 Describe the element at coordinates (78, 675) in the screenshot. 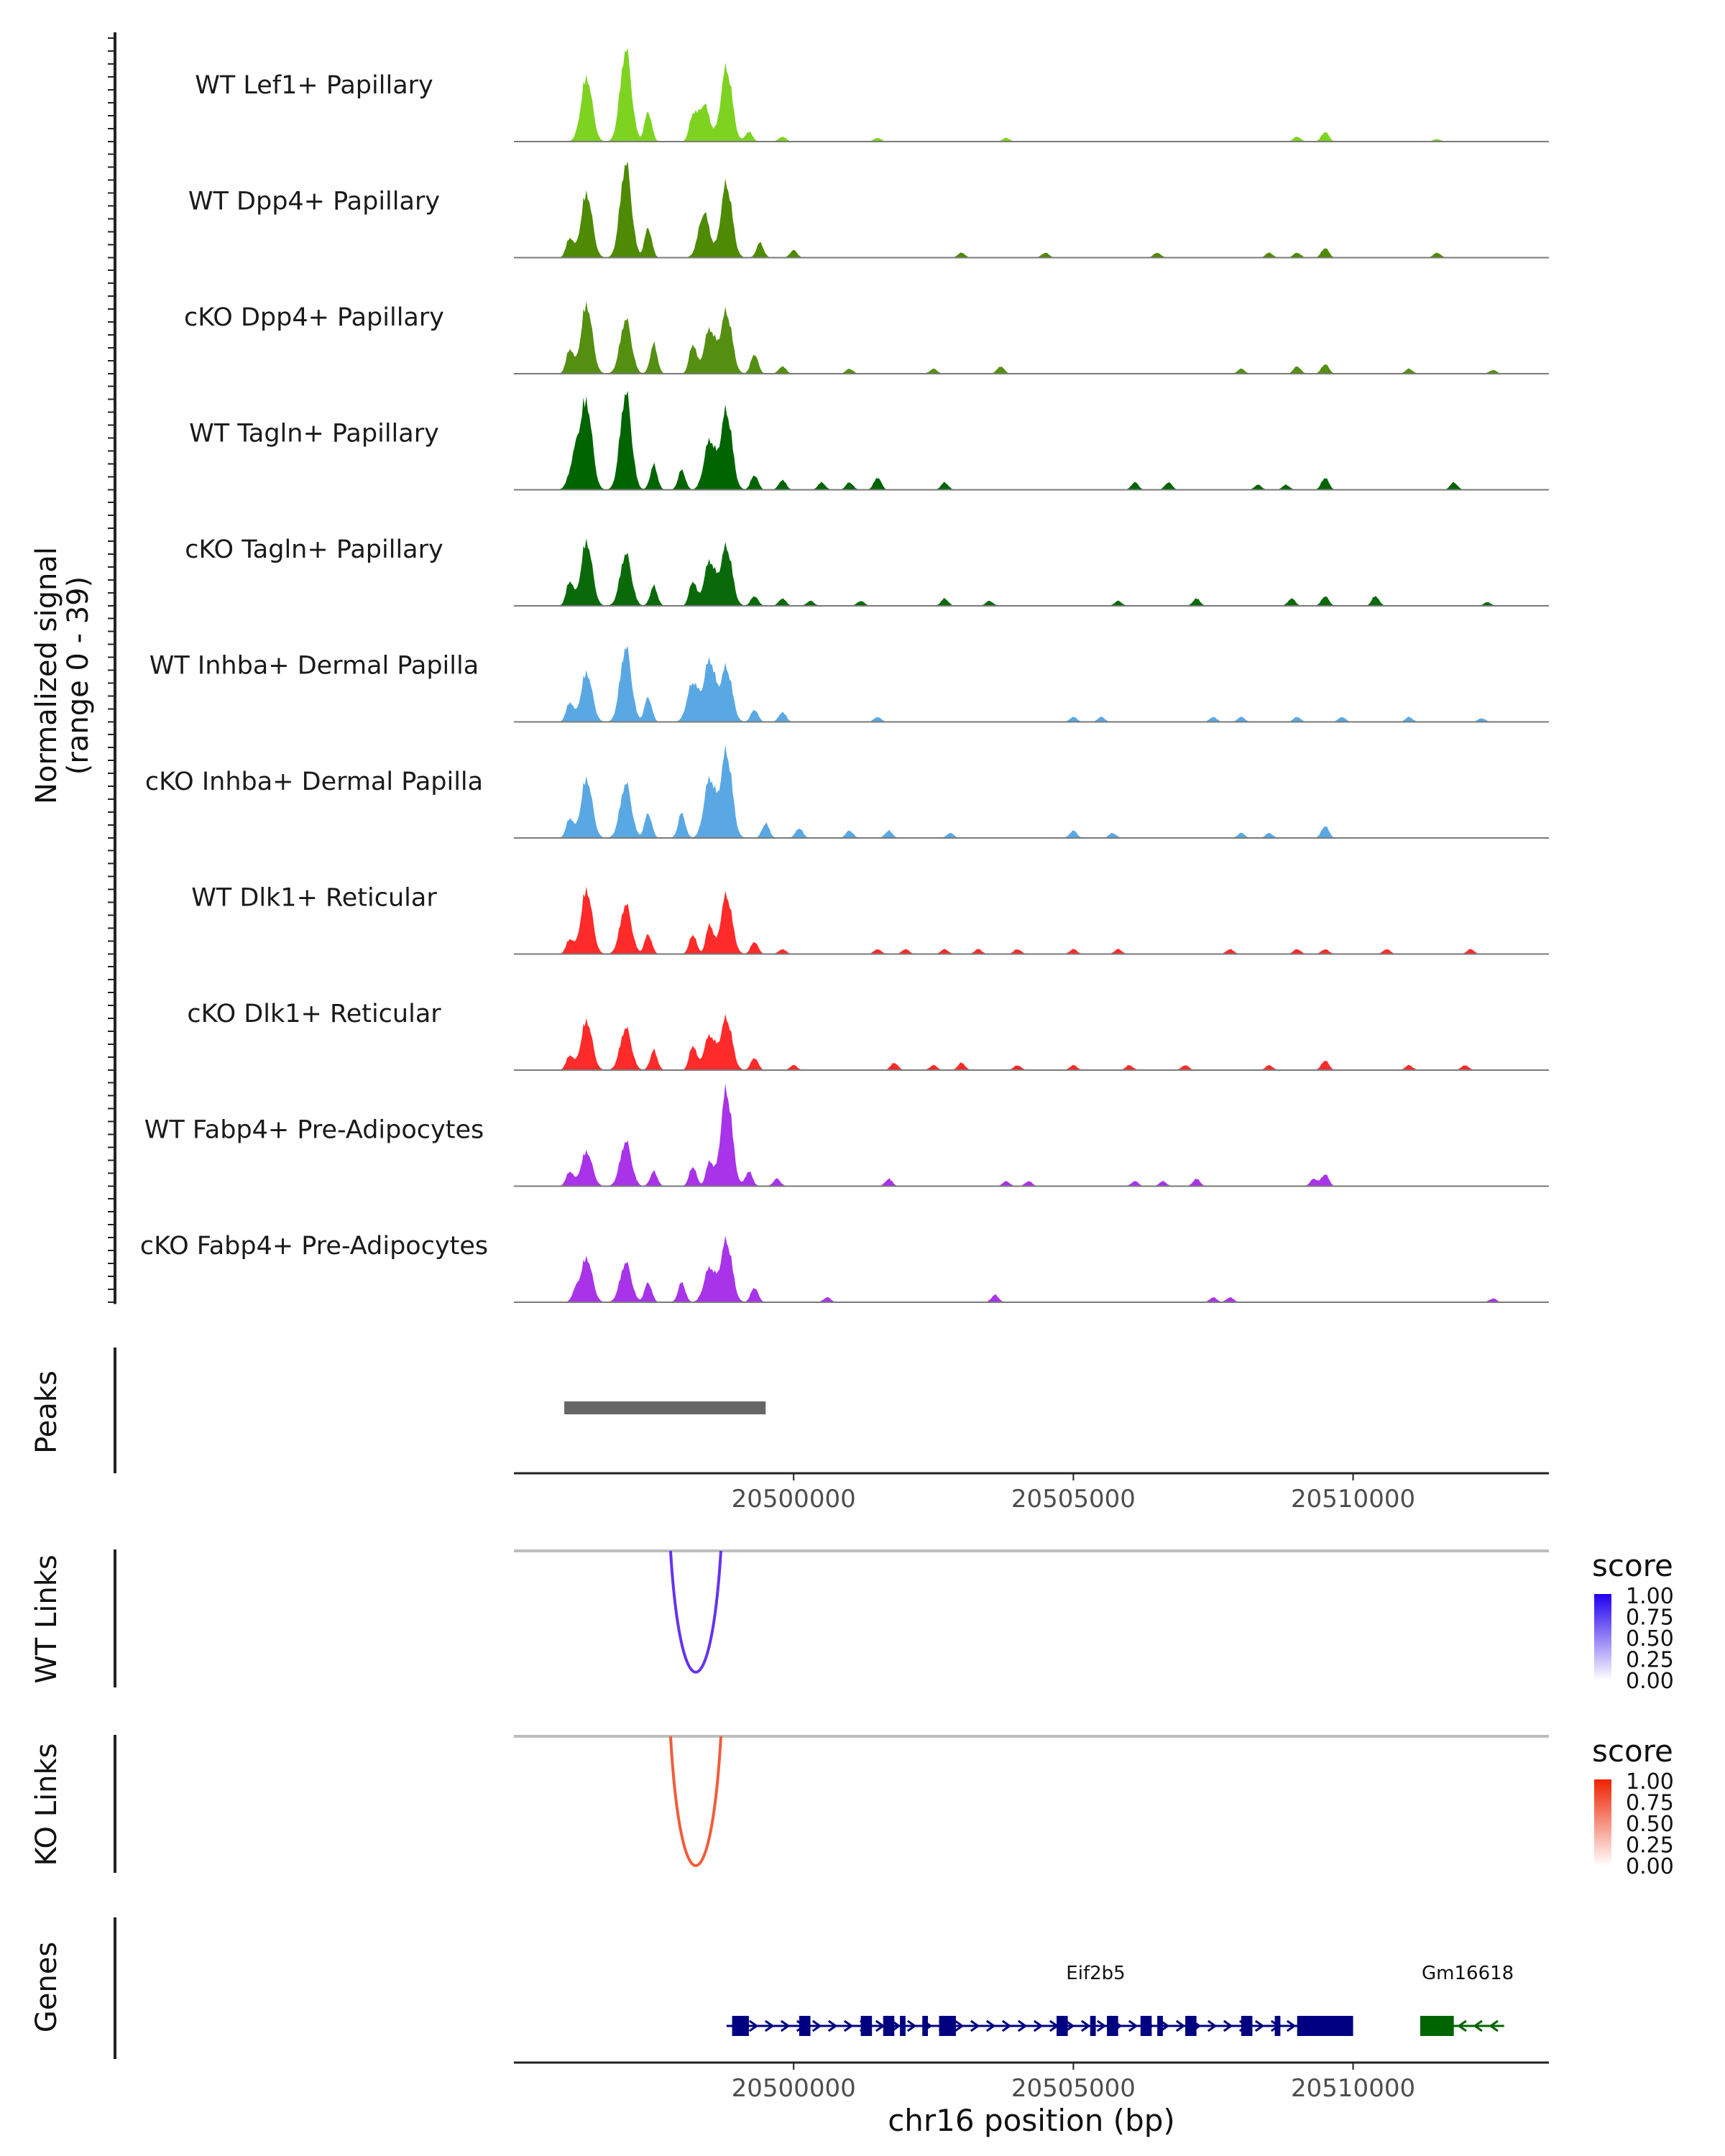

I see `y-axis-label-range: (range 0 - 39)` at that location.